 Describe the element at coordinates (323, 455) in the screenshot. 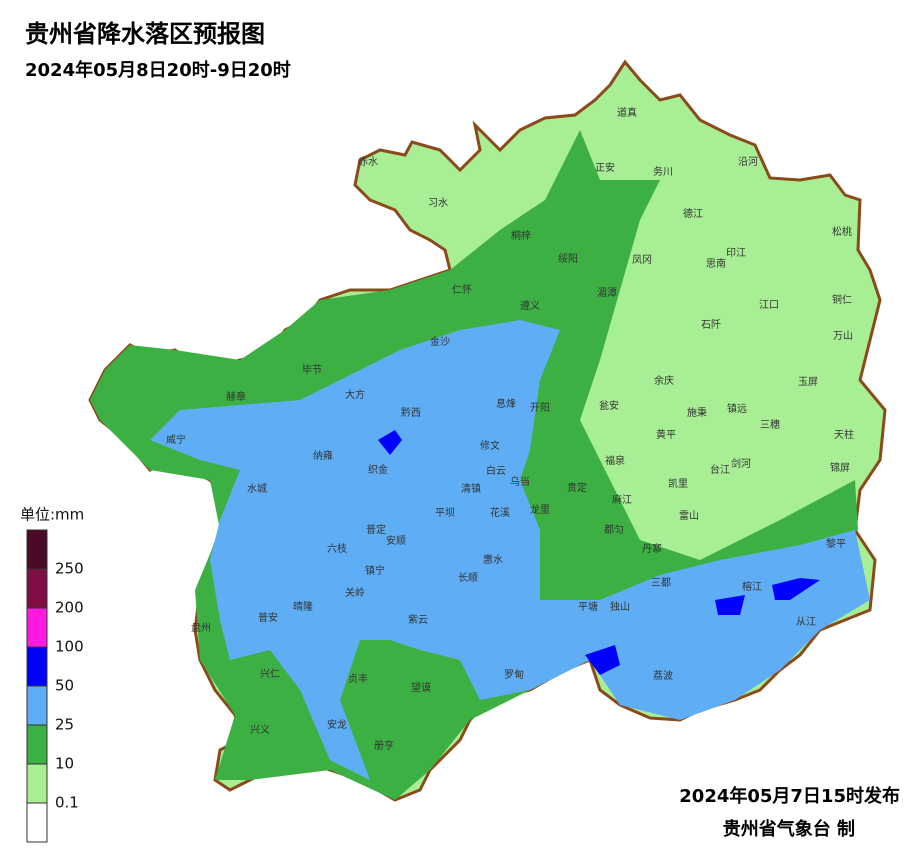

I see `place-label: 纳雍` at that location.